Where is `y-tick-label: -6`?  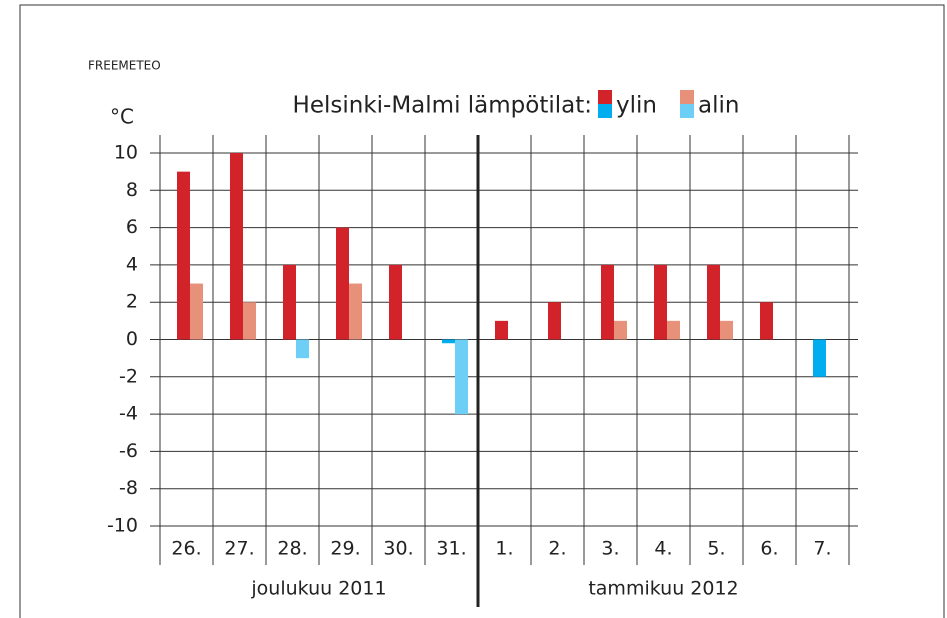
y-tick-label: -6 is located at coordinates (128, 451).